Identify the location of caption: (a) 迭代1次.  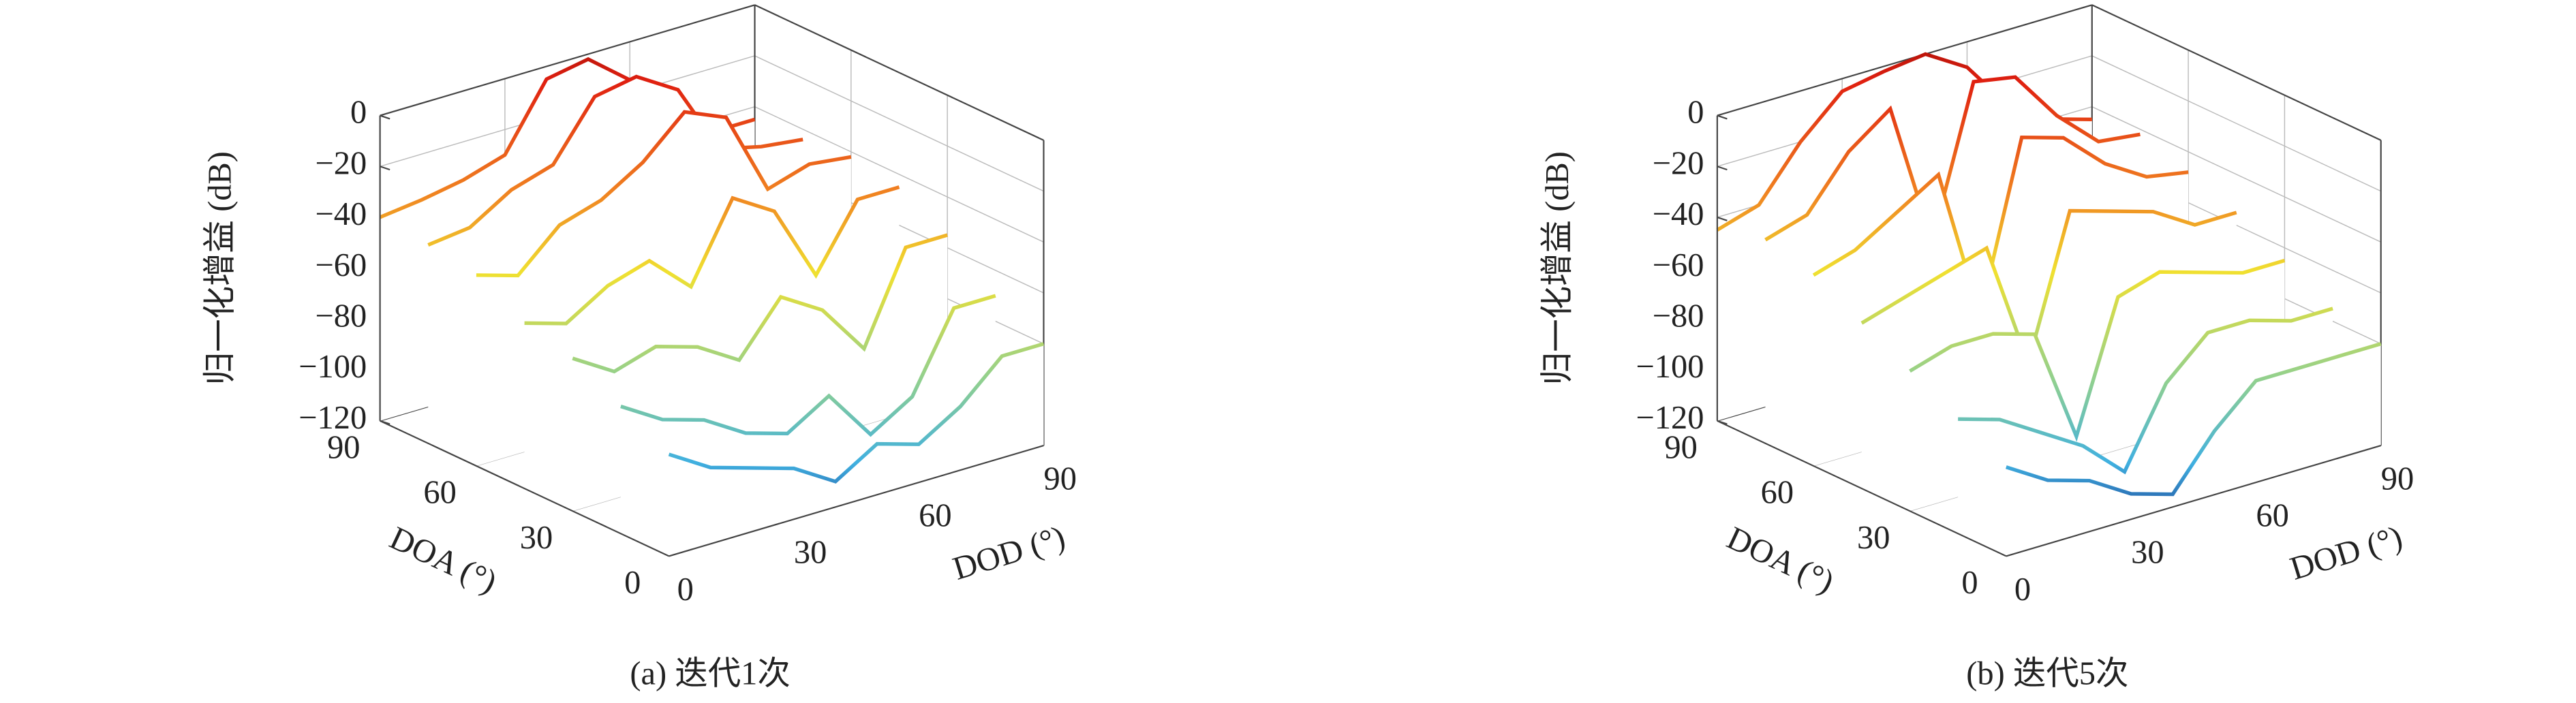
(710, 673).